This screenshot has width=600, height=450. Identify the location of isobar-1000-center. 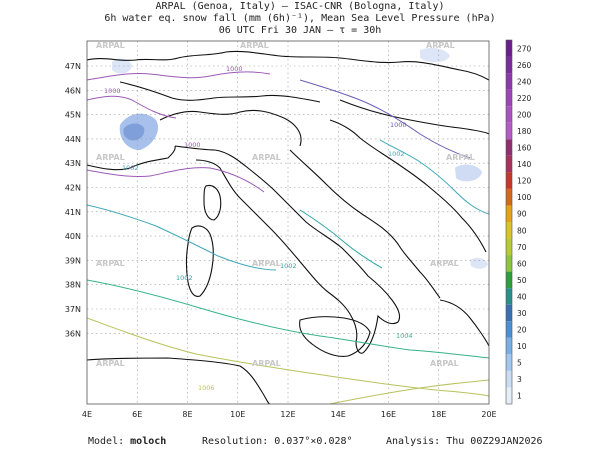
(176, 180).